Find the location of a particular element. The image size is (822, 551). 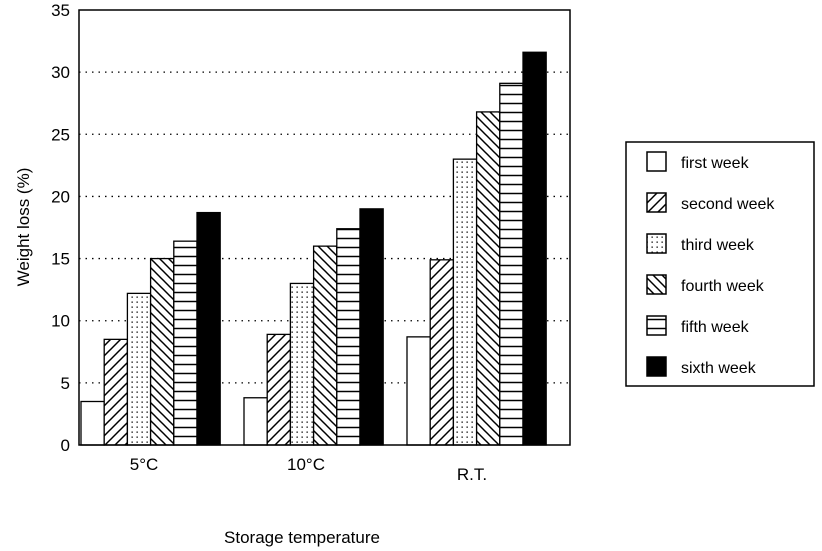

legend-label: third week is located at coordinates (718, 245).